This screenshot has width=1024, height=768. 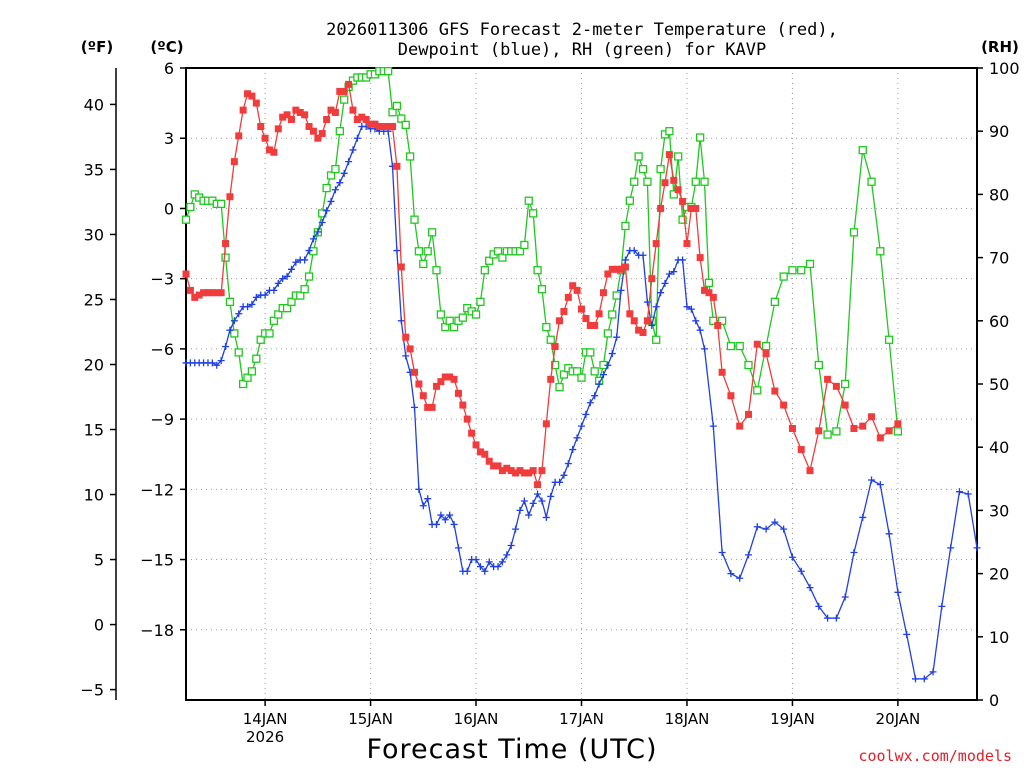 I want to click on rh-tick-label: 20, so click(x=999, y=574).